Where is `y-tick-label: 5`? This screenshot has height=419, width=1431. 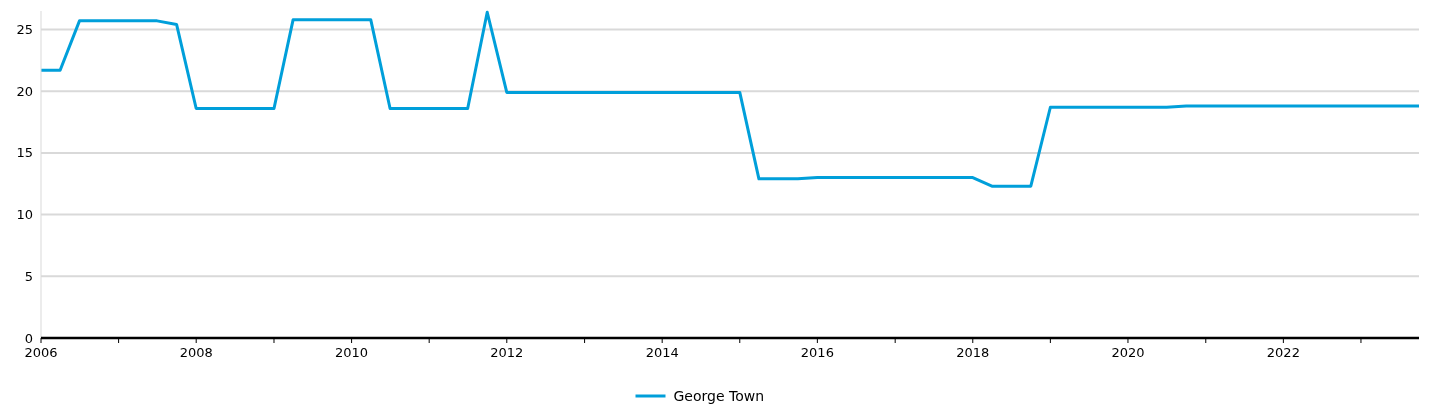 y-tick-label: 5 is located at coordinates (28, 276).